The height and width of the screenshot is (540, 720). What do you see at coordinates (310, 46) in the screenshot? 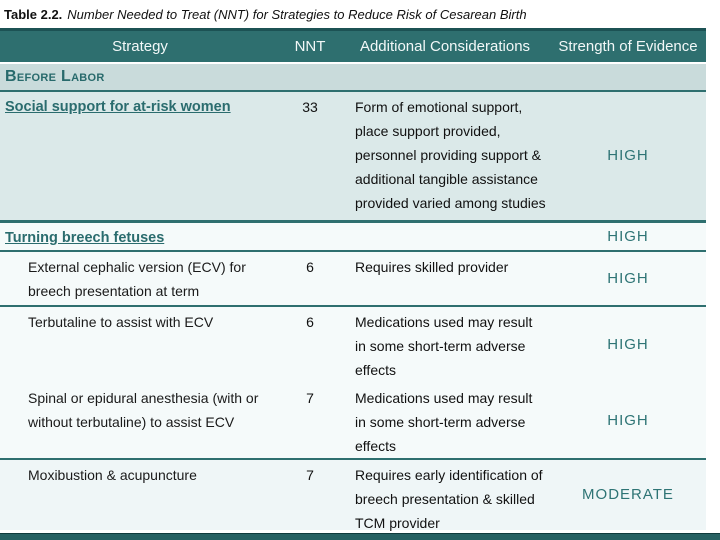
I see `column-header-nnt: NNT` at bounding box center [310, 46].